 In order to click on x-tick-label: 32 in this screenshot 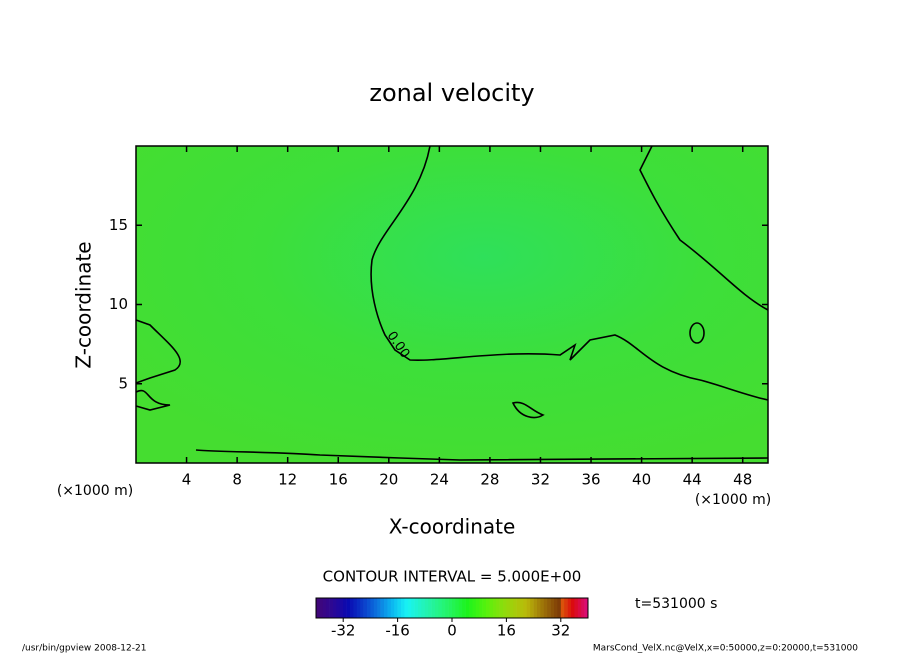, I will do `click(540, 480)`.